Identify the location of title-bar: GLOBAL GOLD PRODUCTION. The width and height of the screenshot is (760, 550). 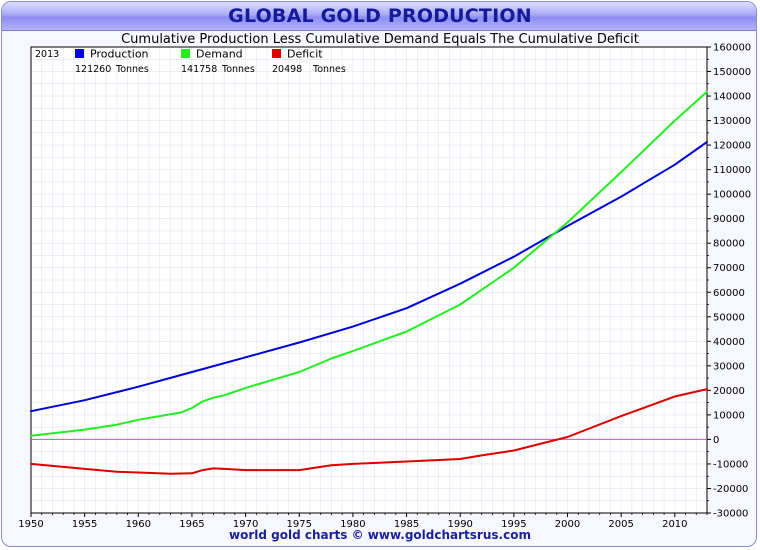
(379, 16).